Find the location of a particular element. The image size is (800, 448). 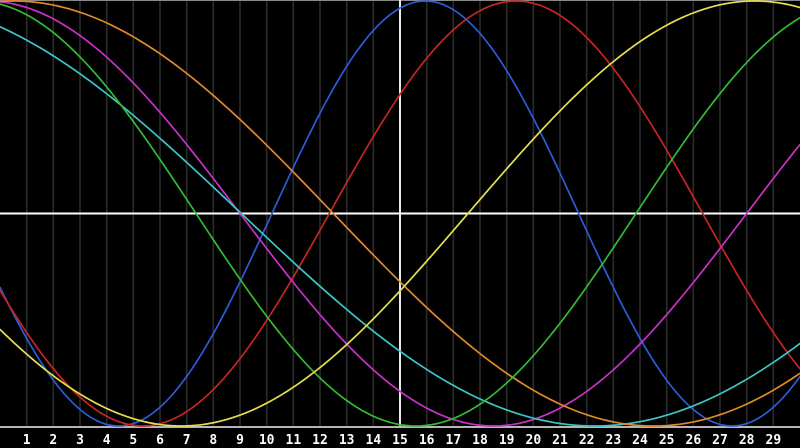

x-tick-label: 9 is located at coordinates (240, 440).